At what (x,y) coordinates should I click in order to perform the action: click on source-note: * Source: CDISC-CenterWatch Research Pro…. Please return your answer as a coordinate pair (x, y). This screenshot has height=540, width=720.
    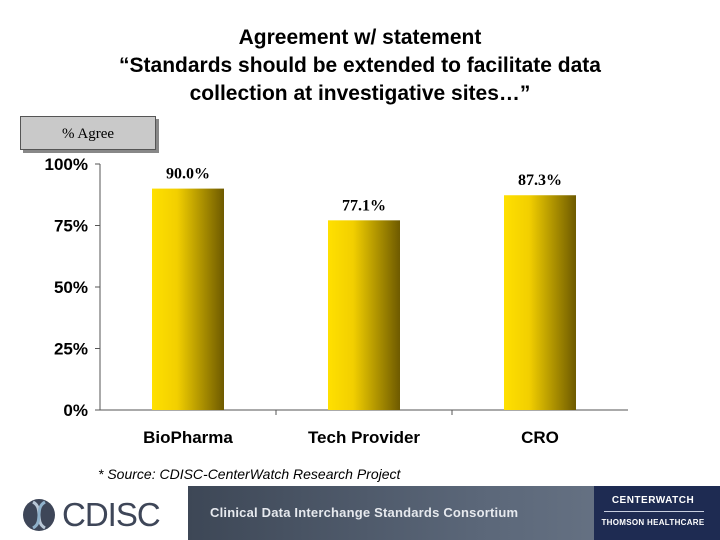
    Looking at the image, I should click on (249, 474).